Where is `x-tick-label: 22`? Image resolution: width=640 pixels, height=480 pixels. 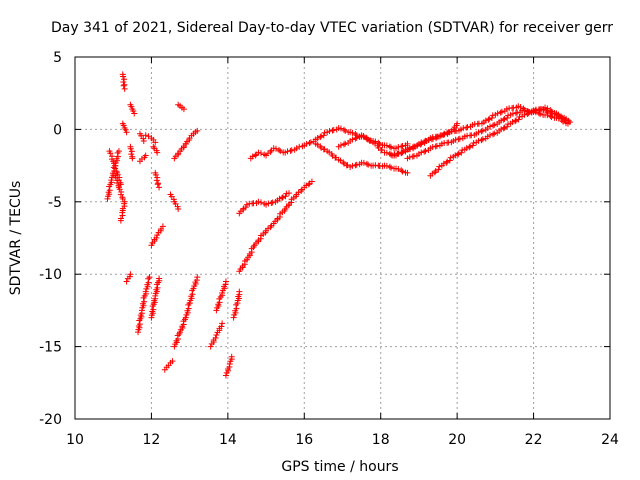
x-tick-label: 22 is located at coordinates (534, 440).